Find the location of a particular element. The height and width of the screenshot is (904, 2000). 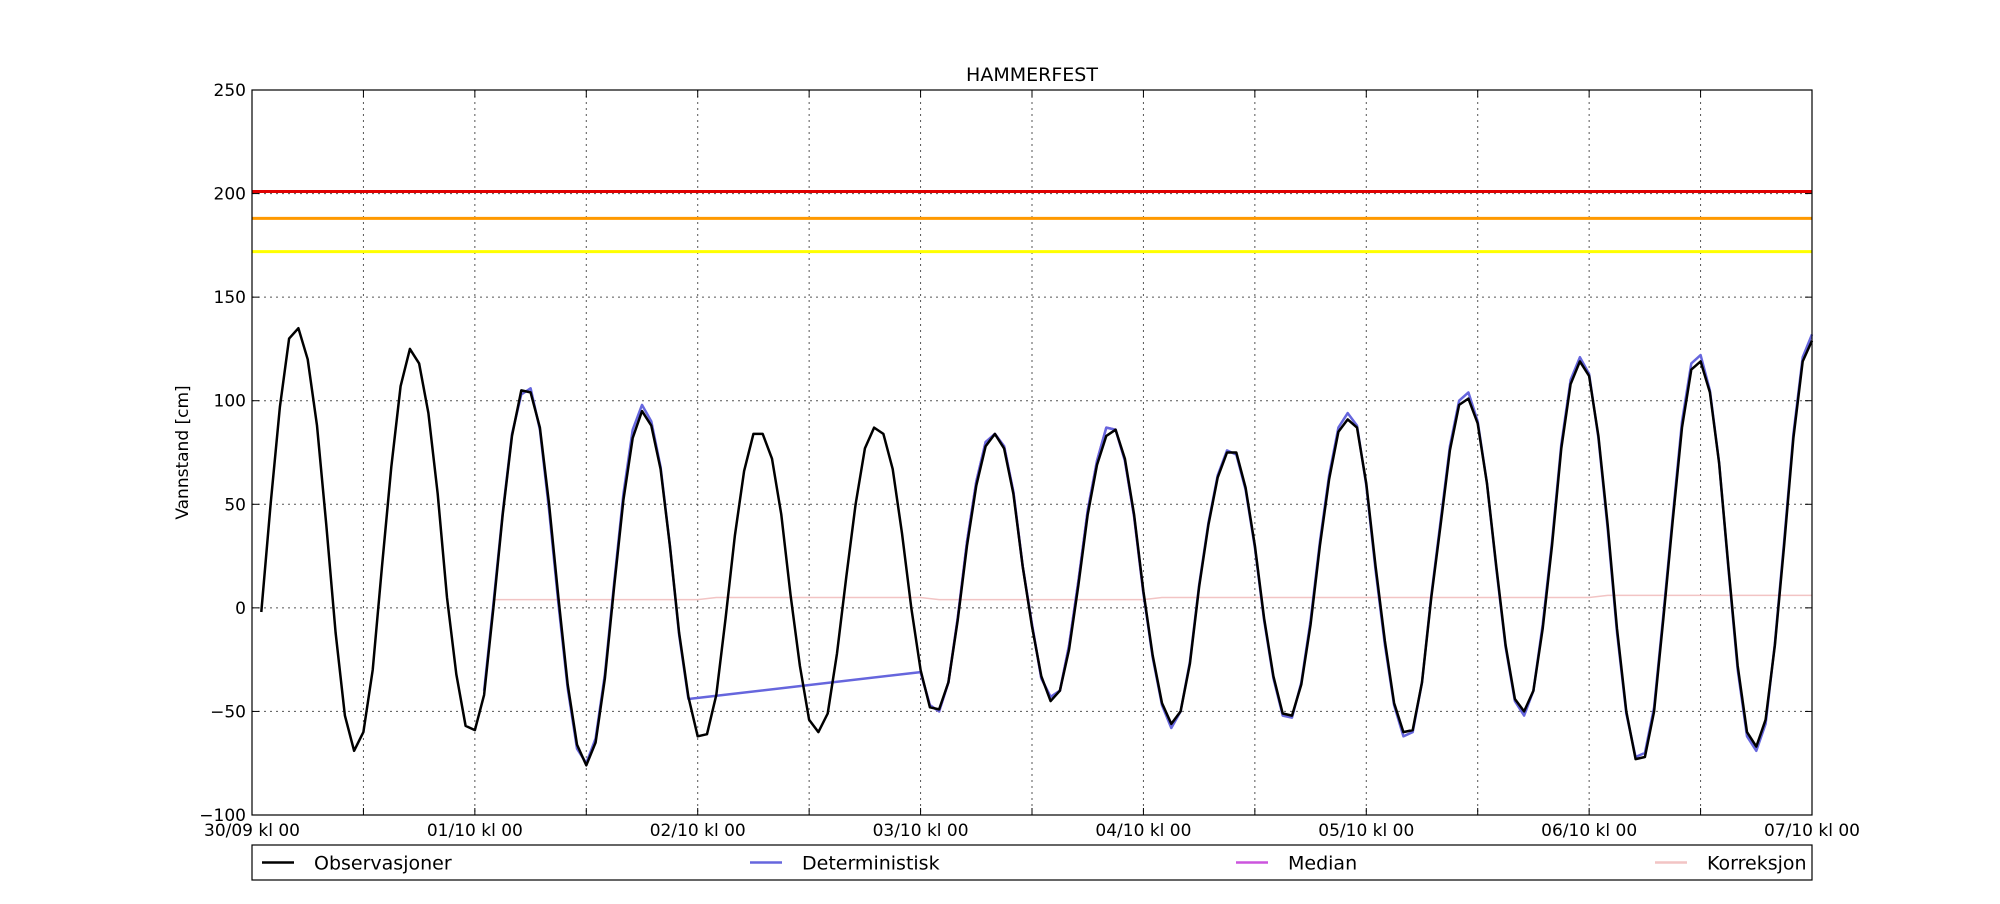

threshold-lines is located at coordinates (1032, 222).